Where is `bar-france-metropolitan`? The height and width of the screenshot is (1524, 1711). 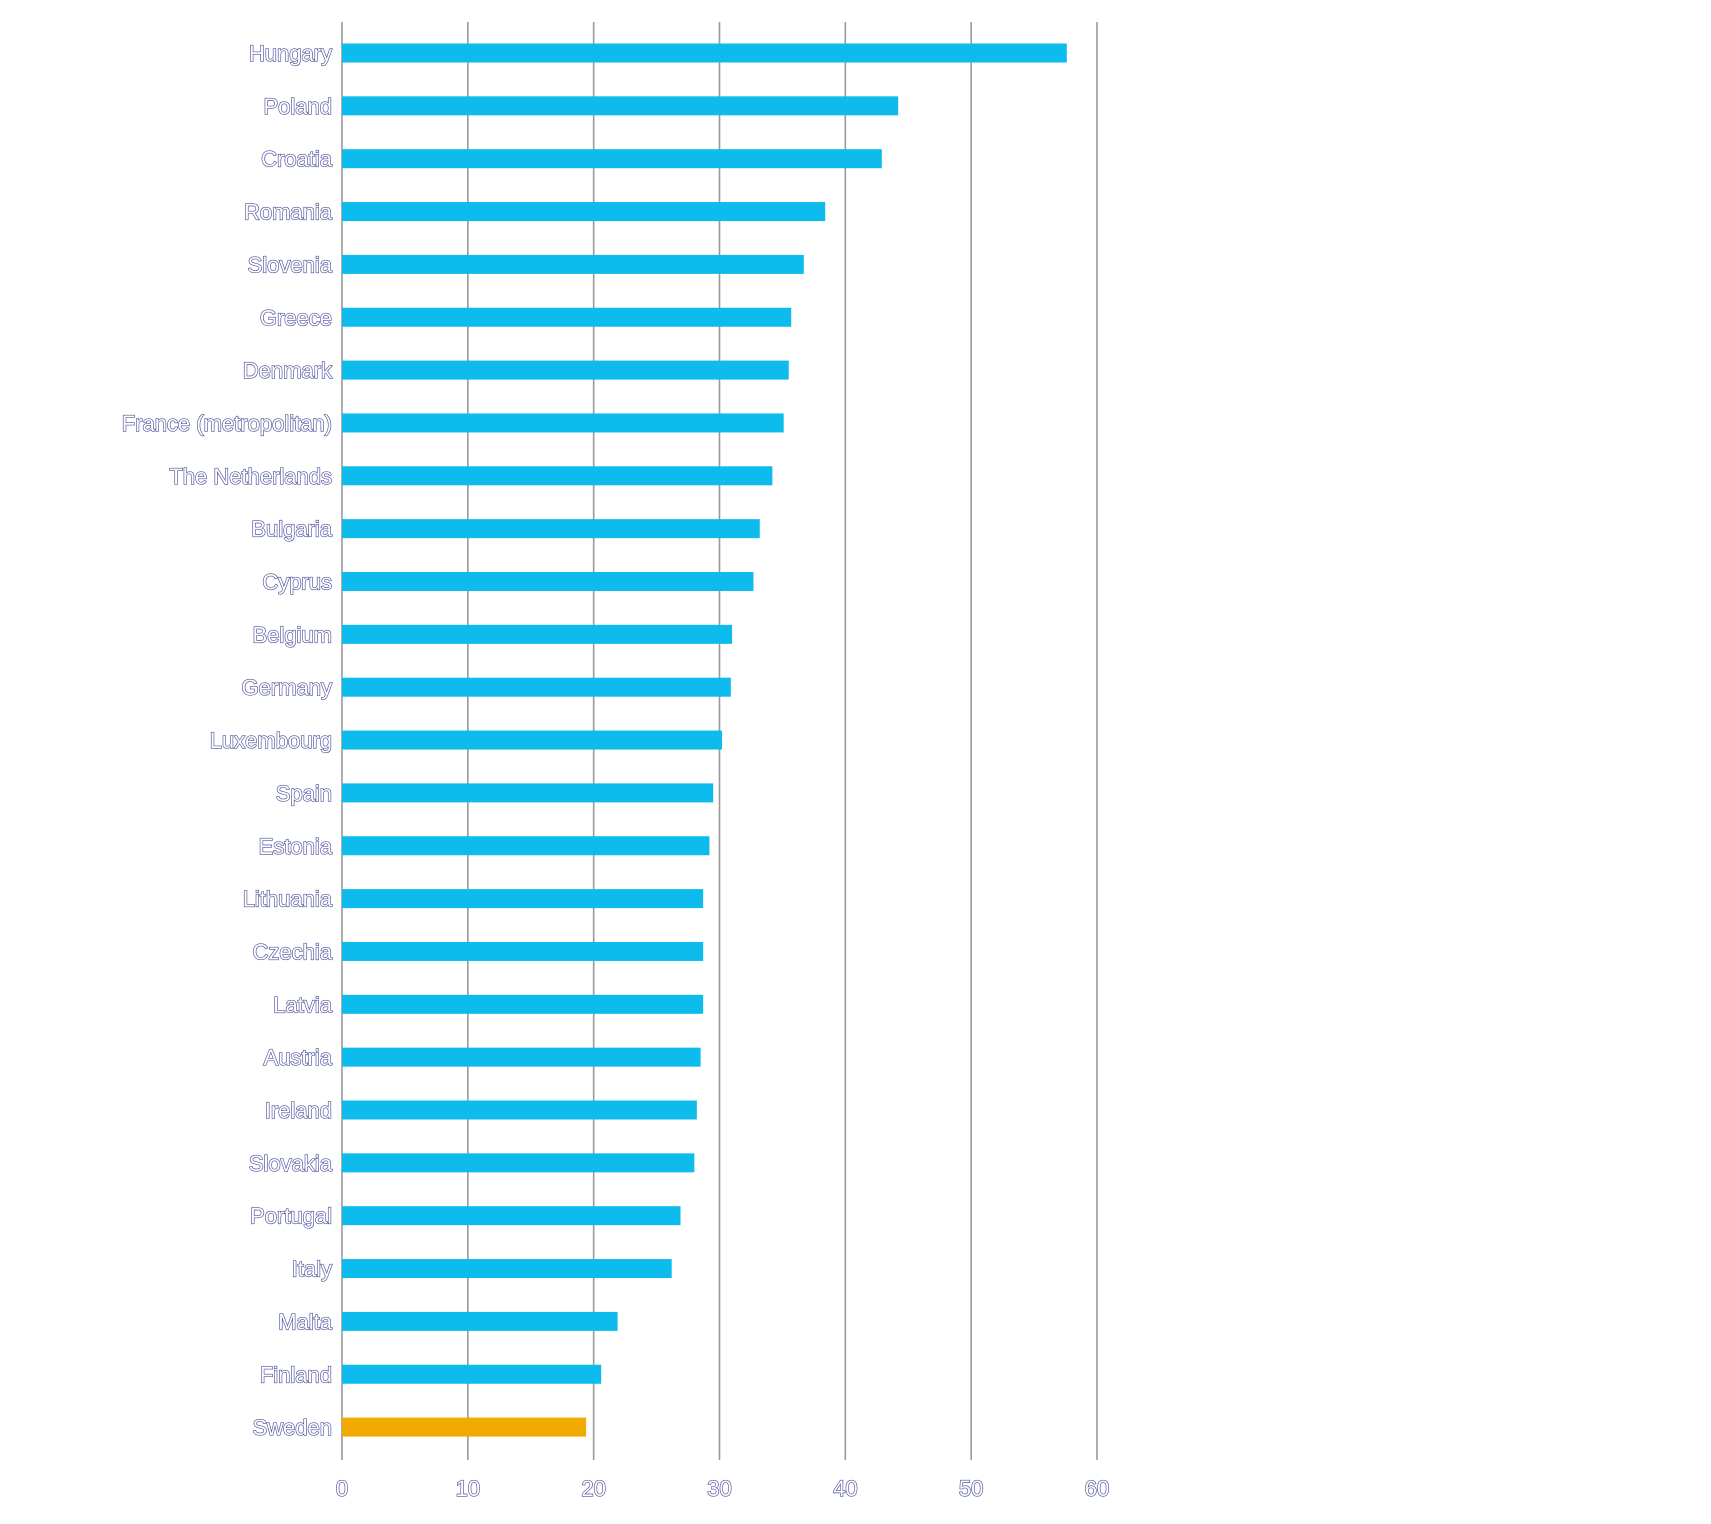 bar-france-metropolitan is located at coordinates (563, 423).